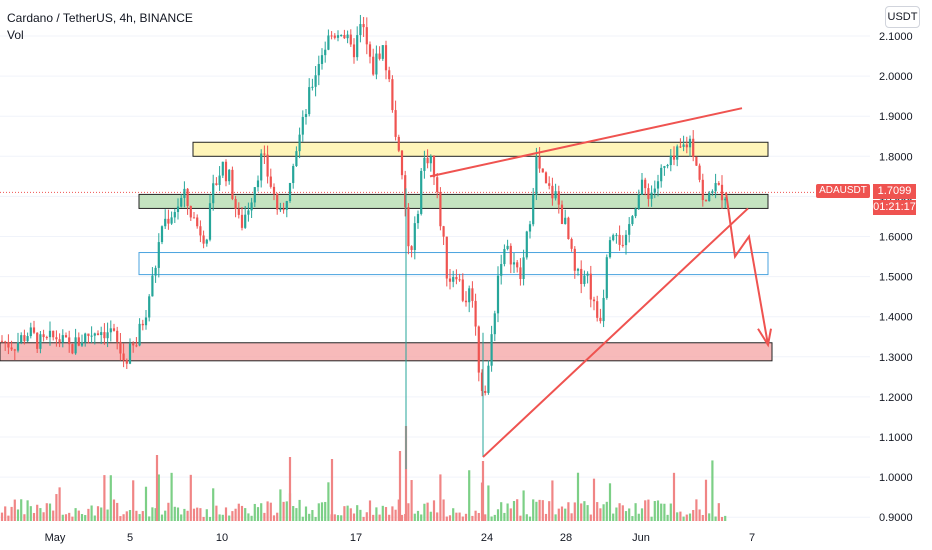 This screenshot has width=932, height=550. What do you see at coordinates (896, 37) in the screenshot?
I see `price-tick-label: 2.1000` at bounding box center [896, 37].